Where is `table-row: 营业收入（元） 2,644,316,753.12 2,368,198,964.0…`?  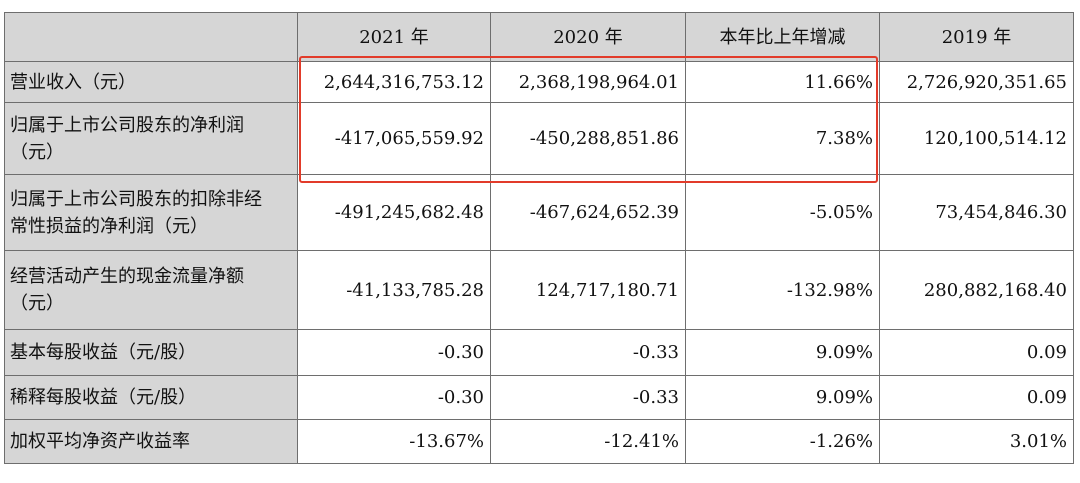
table-row: 营业收入（元） 2,644,316,753.12 2,368,198,964.0… is located at coordinates (539, 82).